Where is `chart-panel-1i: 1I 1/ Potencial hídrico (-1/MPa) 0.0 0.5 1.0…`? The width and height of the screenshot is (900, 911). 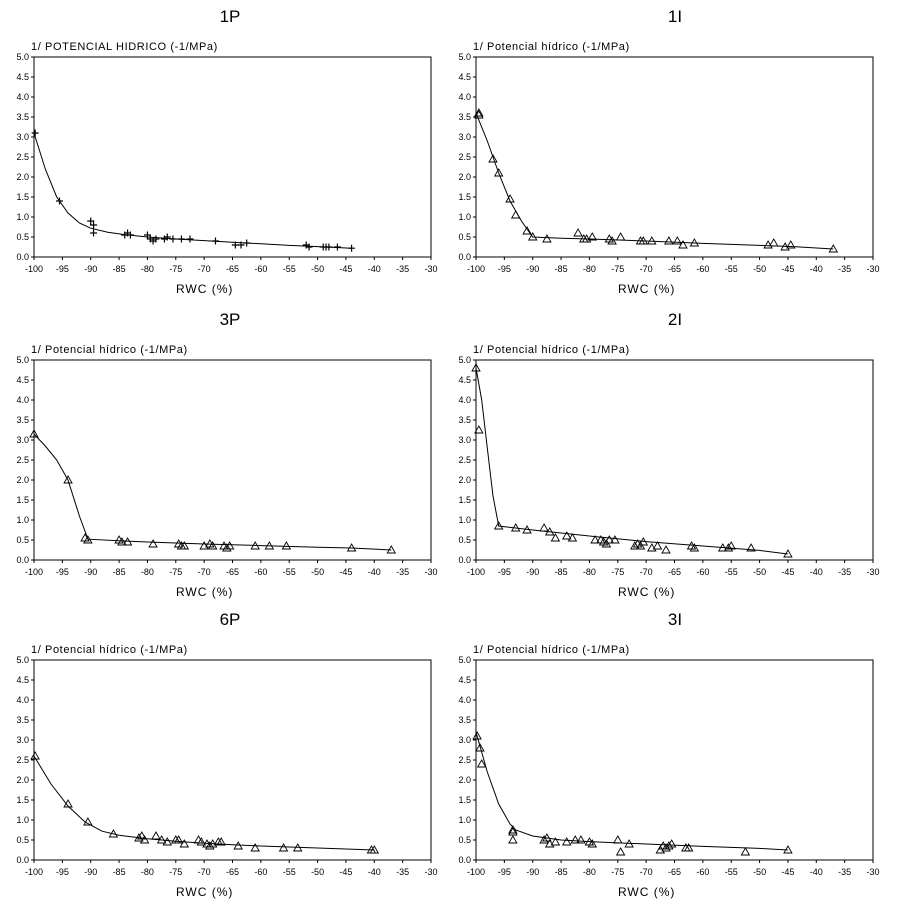 chart-panel-1i: 1I 1/ Potencial hídrico (-1/MPa) 0.0 0.5 1.0… is located at coordinates (668, 151).